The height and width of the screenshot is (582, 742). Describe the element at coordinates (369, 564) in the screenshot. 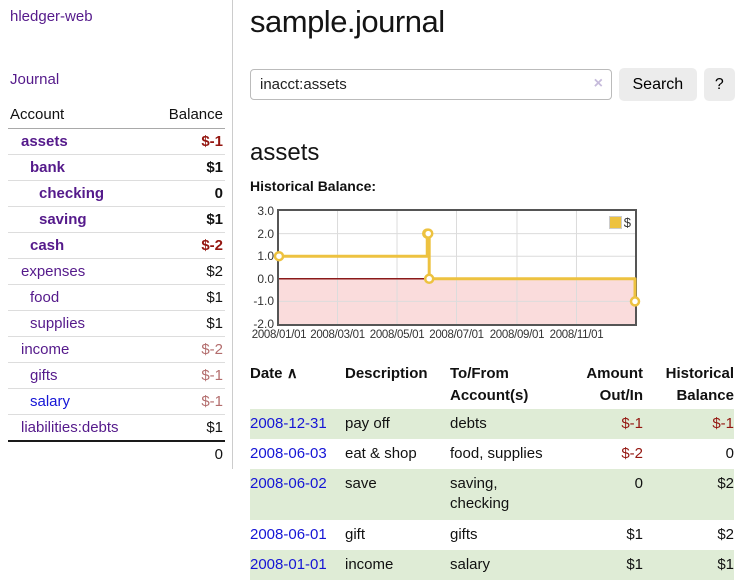

I see `transaction-description: income` at that location.